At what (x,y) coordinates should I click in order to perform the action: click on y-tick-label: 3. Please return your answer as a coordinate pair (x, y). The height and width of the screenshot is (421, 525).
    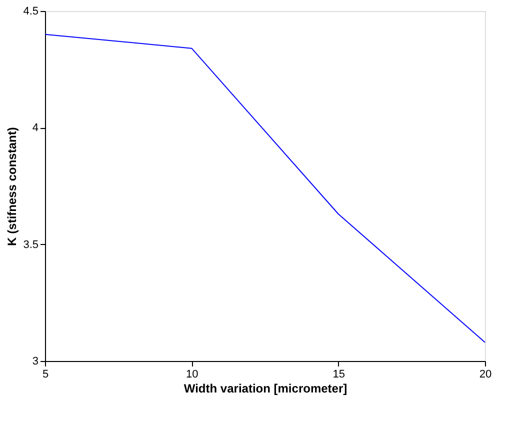
    Looking at the image, I should click on (35, 362).